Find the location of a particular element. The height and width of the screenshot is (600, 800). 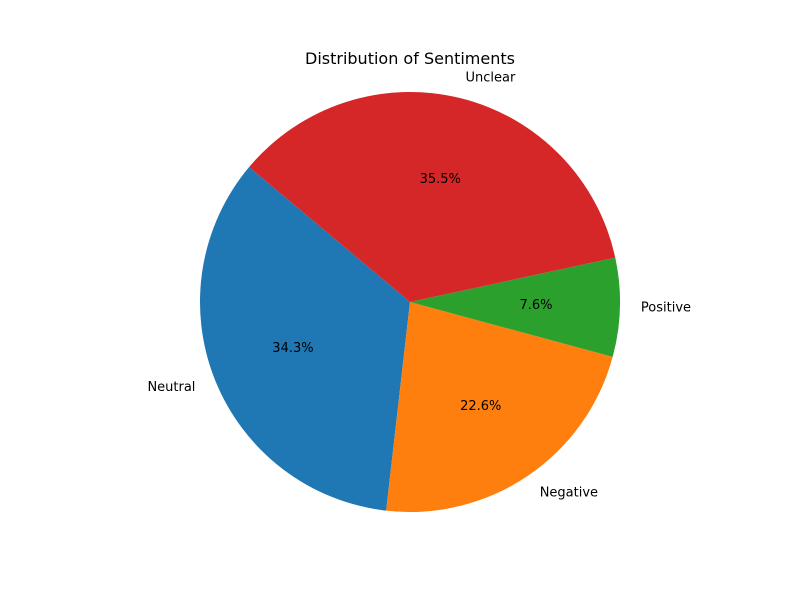

slice-label-neutral: Neutral is located at coordinates (171, 387).